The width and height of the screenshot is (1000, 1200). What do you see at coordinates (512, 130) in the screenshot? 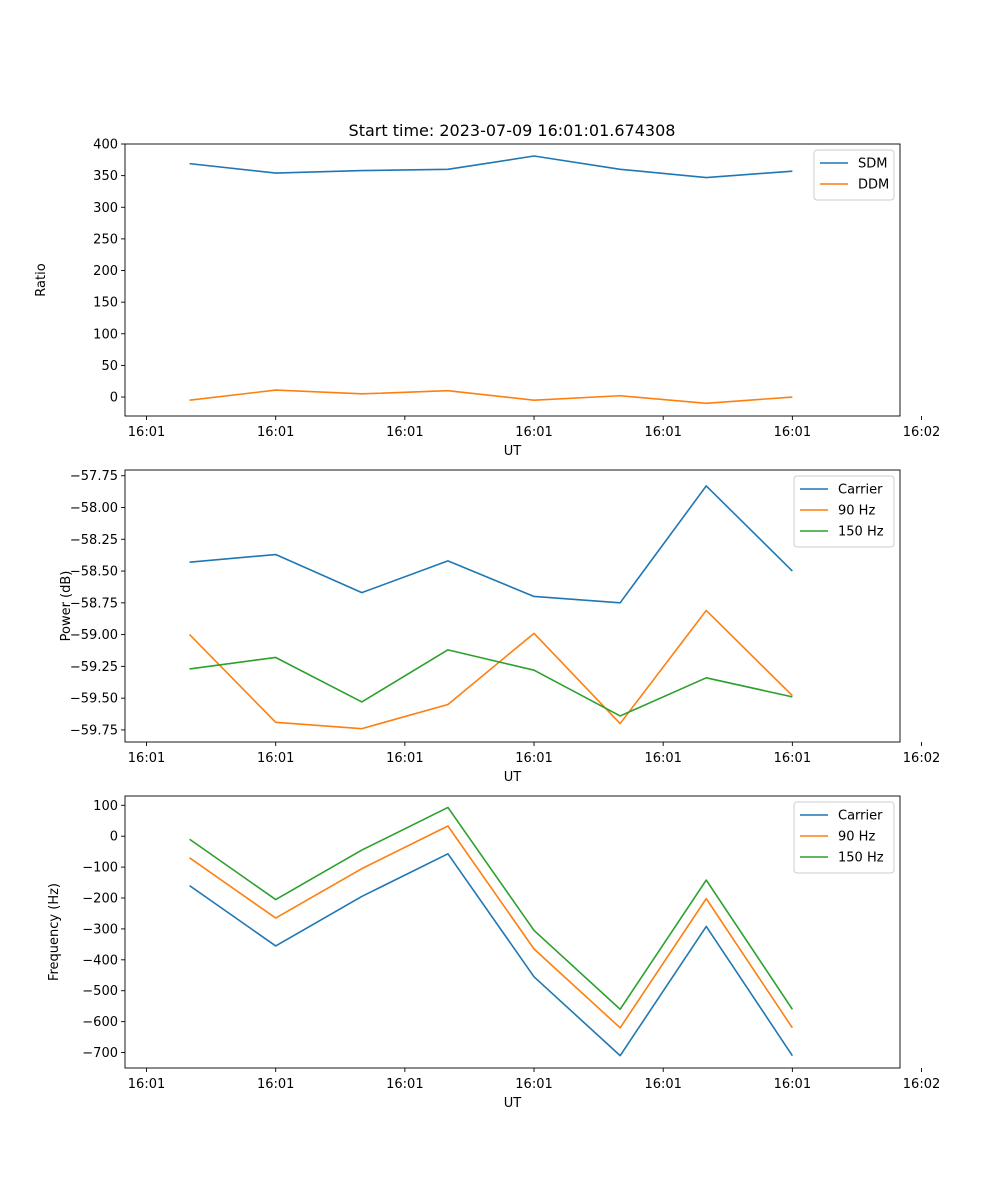
I see `figure-title: Start time: 2023-07-09 16:01:01.674308` at bounding box center [512, 130].